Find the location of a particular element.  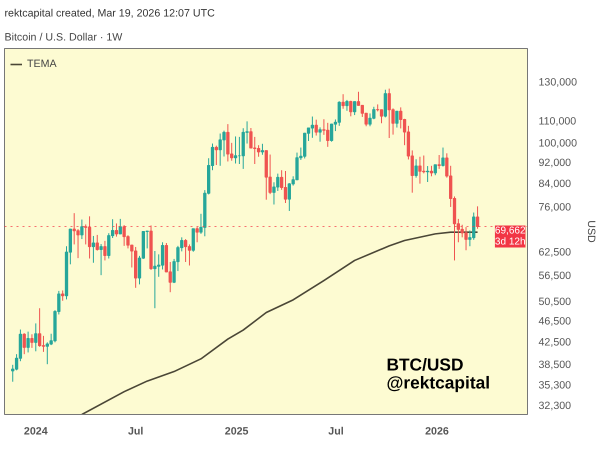

legend-label: TEMA is located at coordinates (42, 64).